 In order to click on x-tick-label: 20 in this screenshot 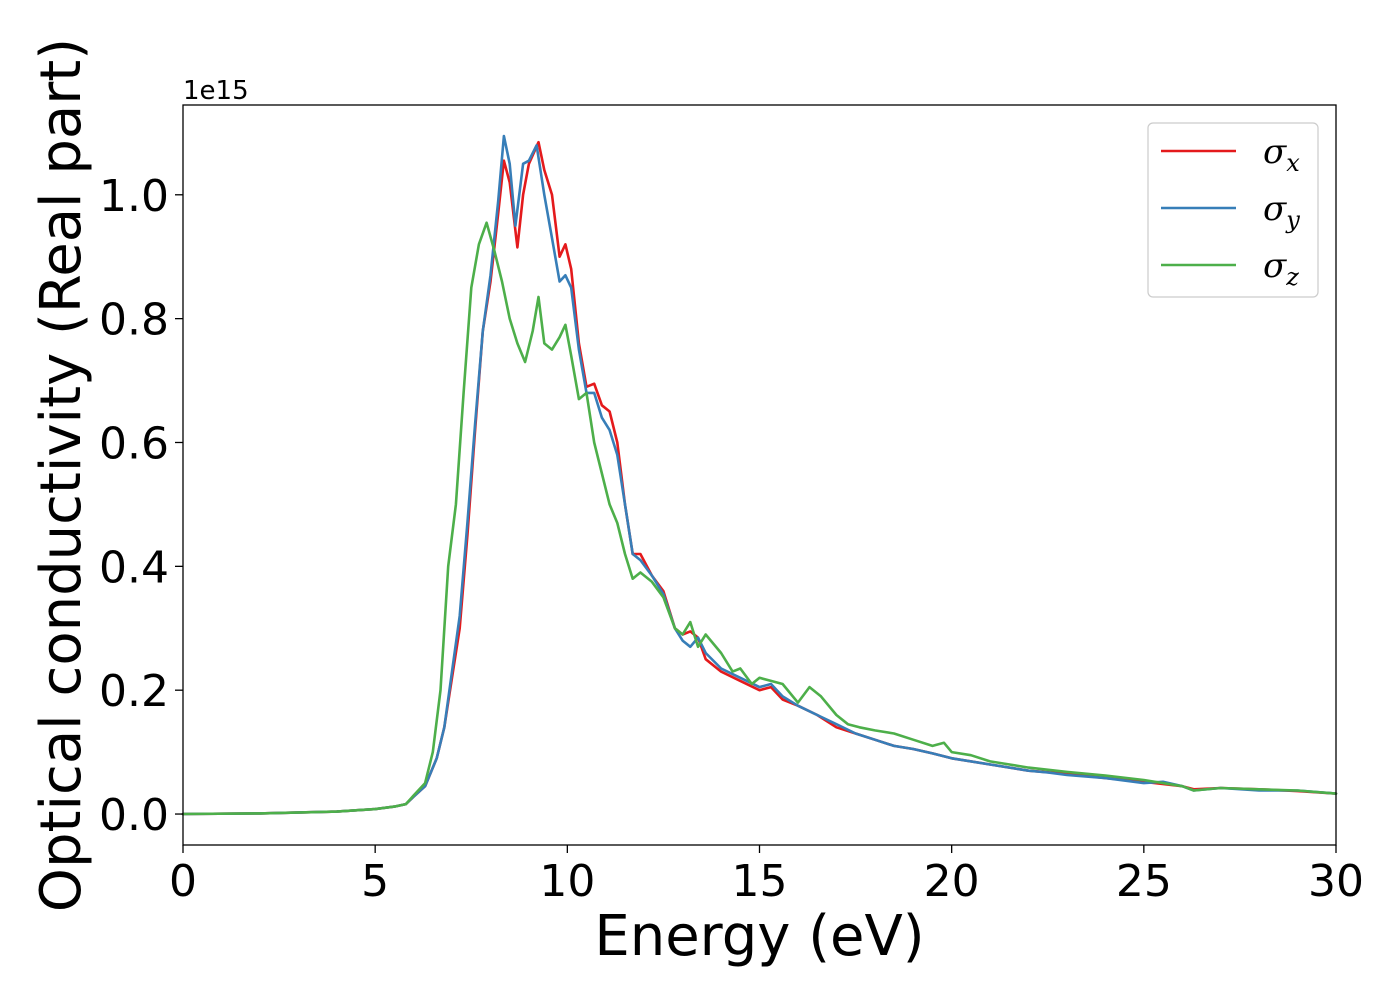, I will do `click(952, 881)`.